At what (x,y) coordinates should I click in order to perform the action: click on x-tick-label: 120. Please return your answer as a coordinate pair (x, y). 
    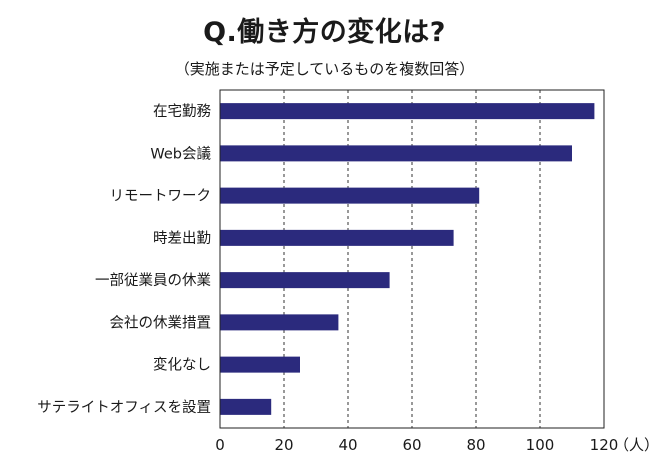
    Looking at the image, I should click on (604, 445).